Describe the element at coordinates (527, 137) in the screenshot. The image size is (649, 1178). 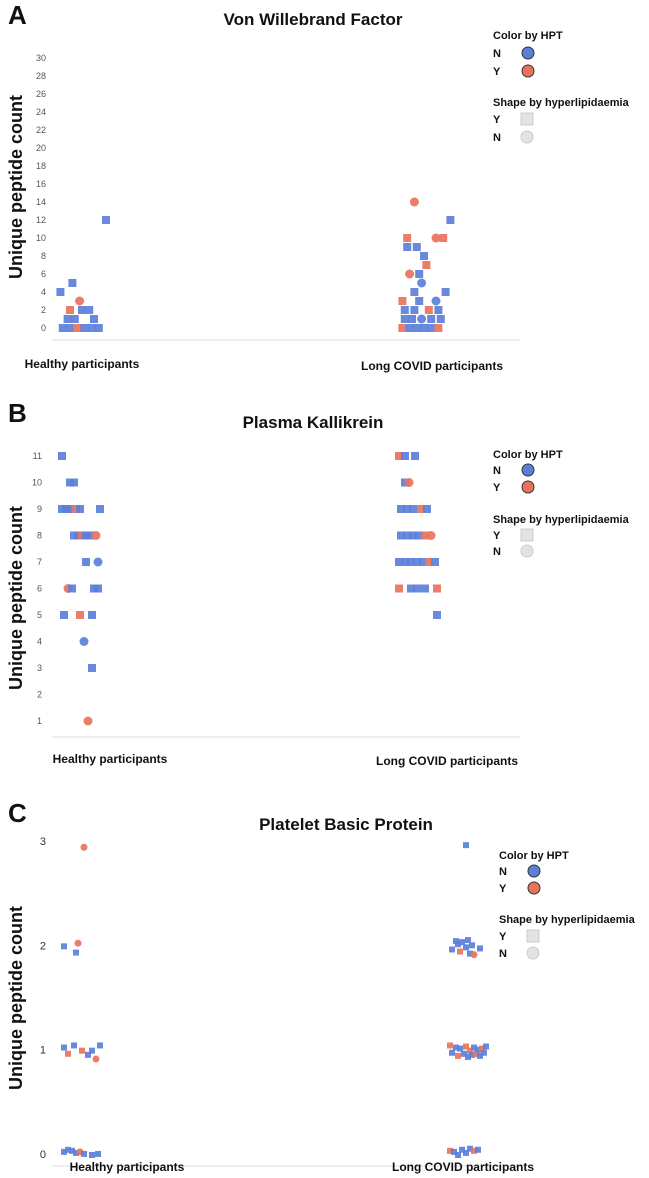
I see `legend-shape-n-swatch` at that location.